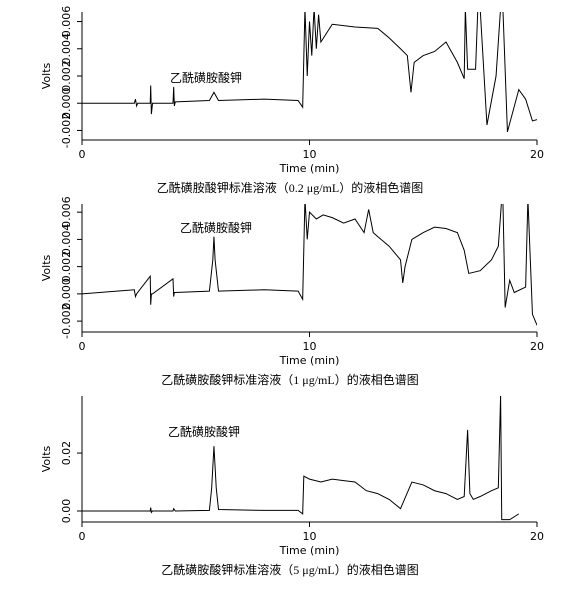  Describe the element at coordinates (290, 187) in the screenshot. I see `caption: 乙酰磺胺酸钾标准溶液（0.2 μg/mL）的液相色谱图` at that location.